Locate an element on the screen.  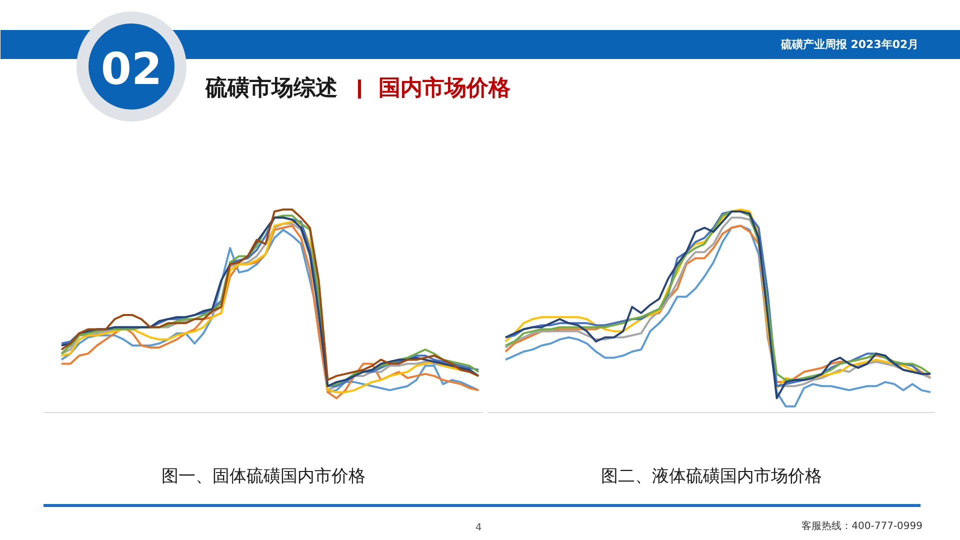
text: 国内市场价格 is located at coordinates (445, 88).